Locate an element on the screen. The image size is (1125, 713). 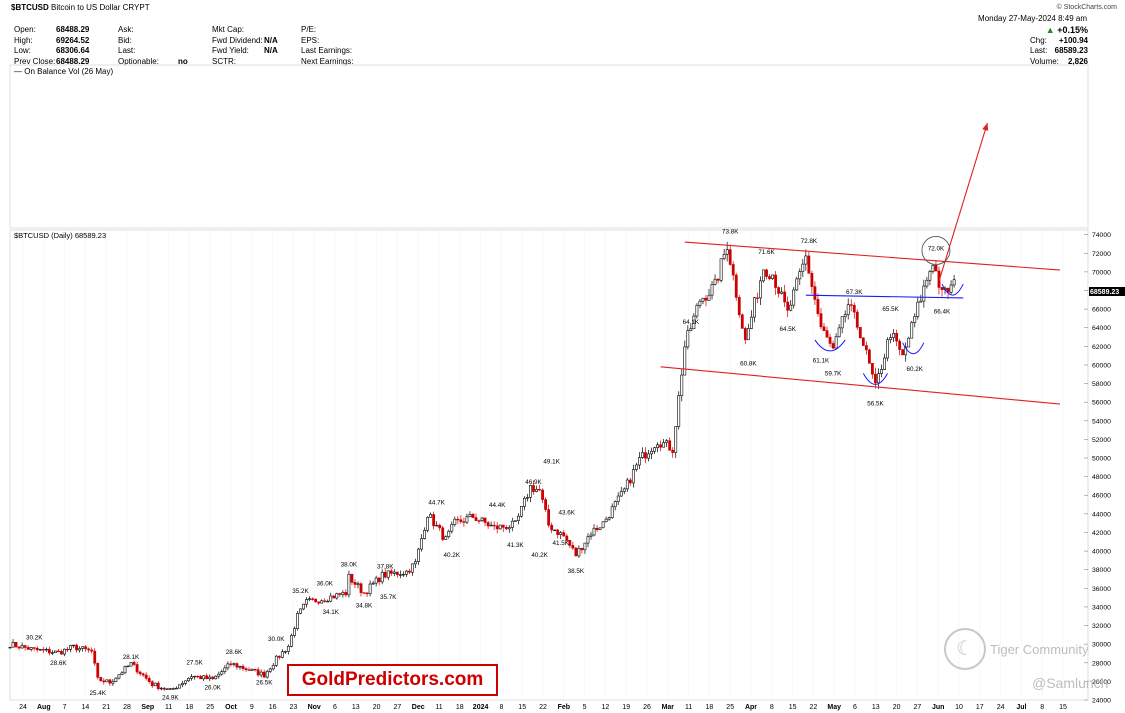
x-tick-label: 9 is located at coordinates (252, 707).